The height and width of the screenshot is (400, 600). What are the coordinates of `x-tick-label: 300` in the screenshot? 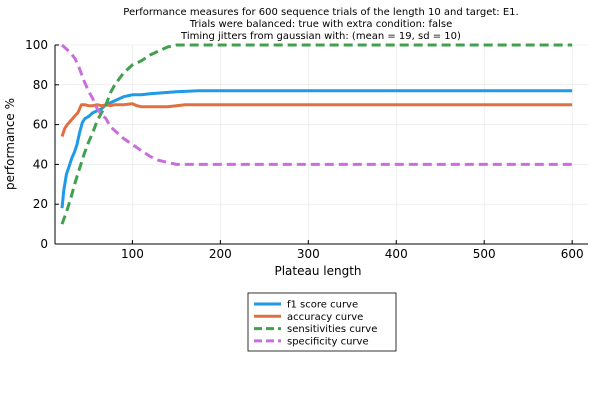 It's located at (308, 254).